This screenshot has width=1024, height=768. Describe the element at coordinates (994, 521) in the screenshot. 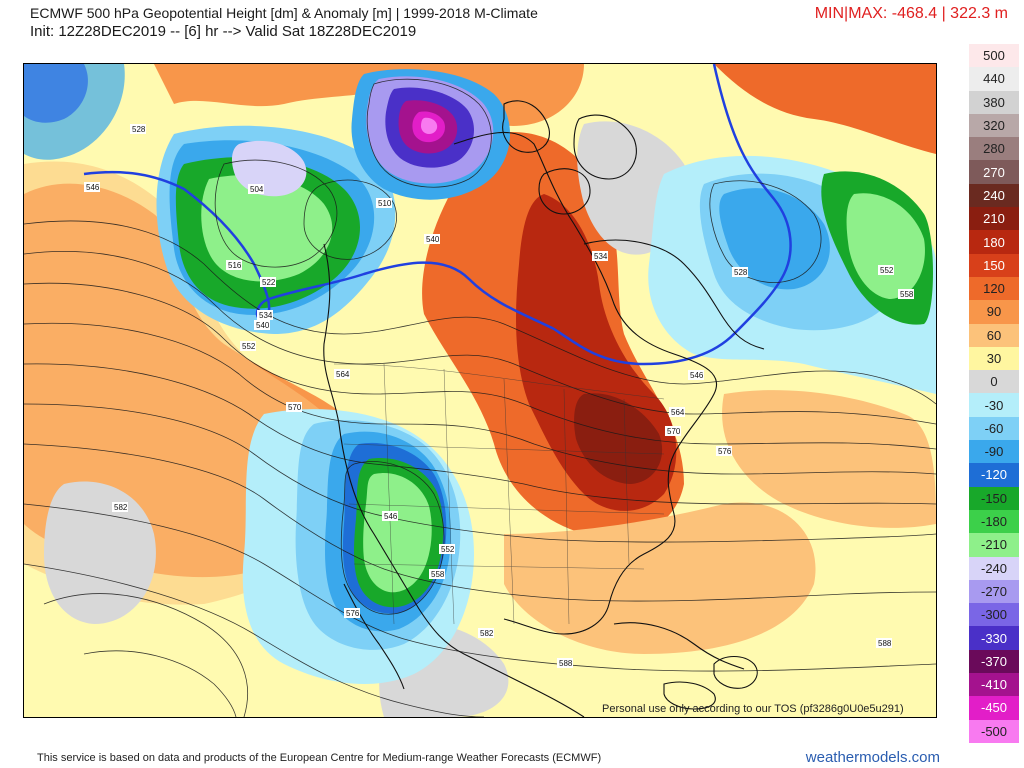

I see `colorbar-level: -180` at that location.